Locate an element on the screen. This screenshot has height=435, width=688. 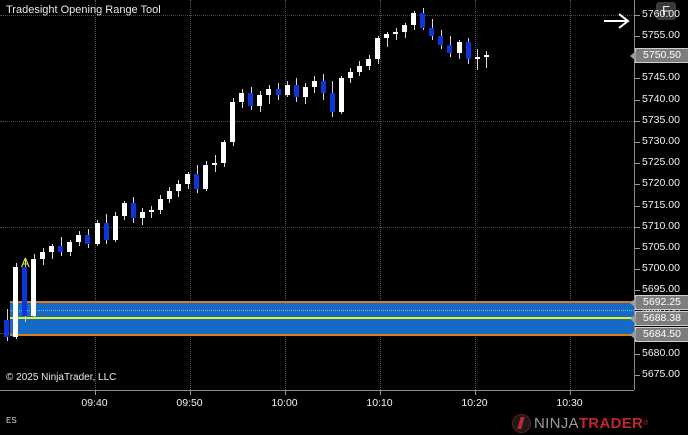
price-tick-label: 5740.00 is located at coordinates (661, 98).